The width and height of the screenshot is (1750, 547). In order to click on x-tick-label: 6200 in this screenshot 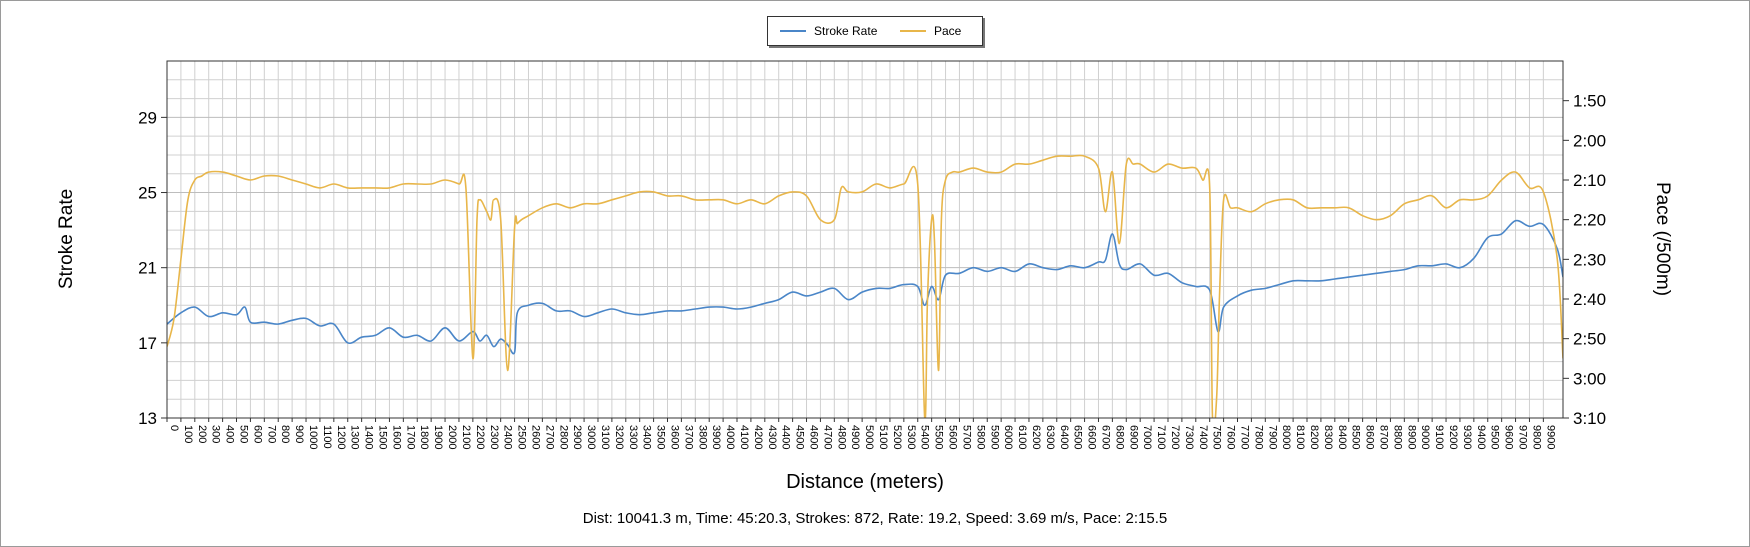, I will do `click(1036, 437)`.